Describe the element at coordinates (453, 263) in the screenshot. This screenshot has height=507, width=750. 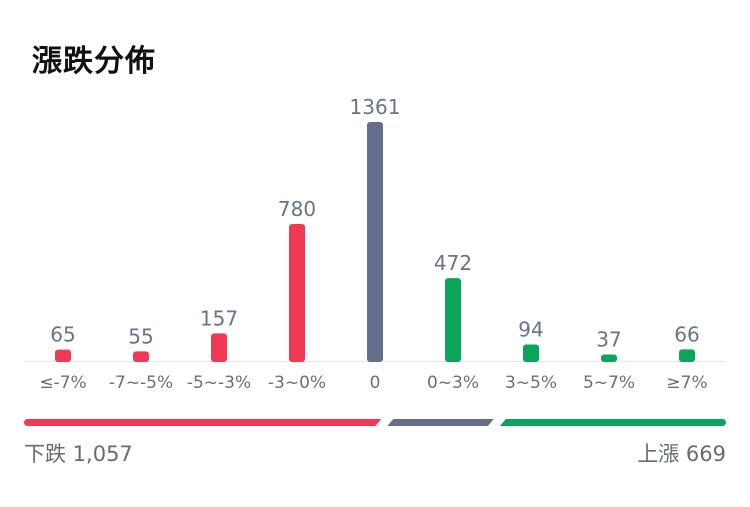
I see `data-label: 472` at that location.